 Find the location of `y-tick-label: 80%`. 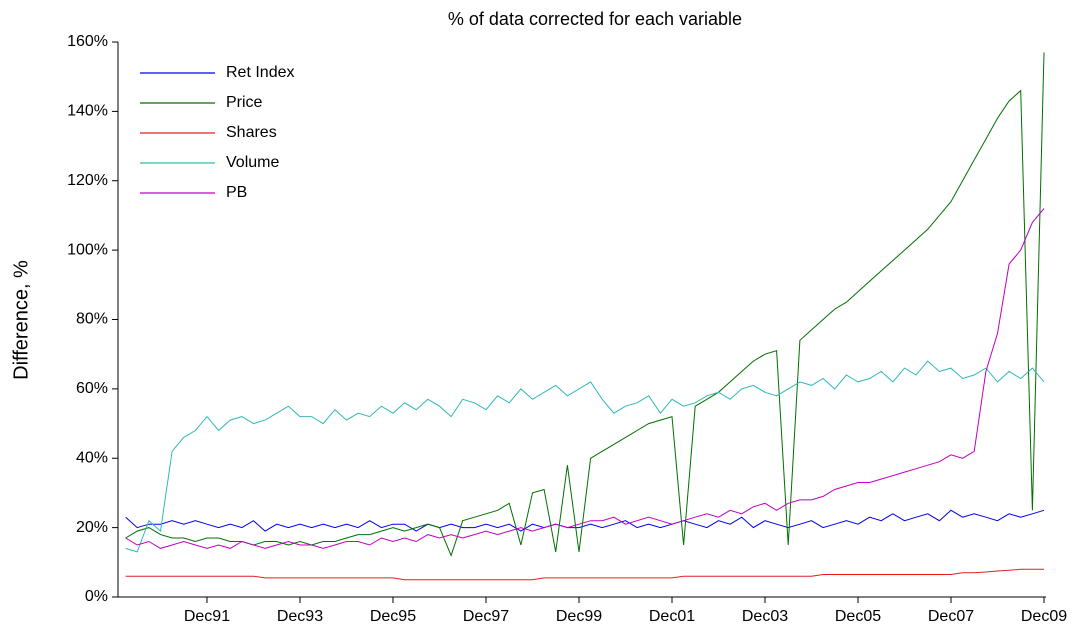

y-tick-label: 80% is located at coordinates (92, 319).